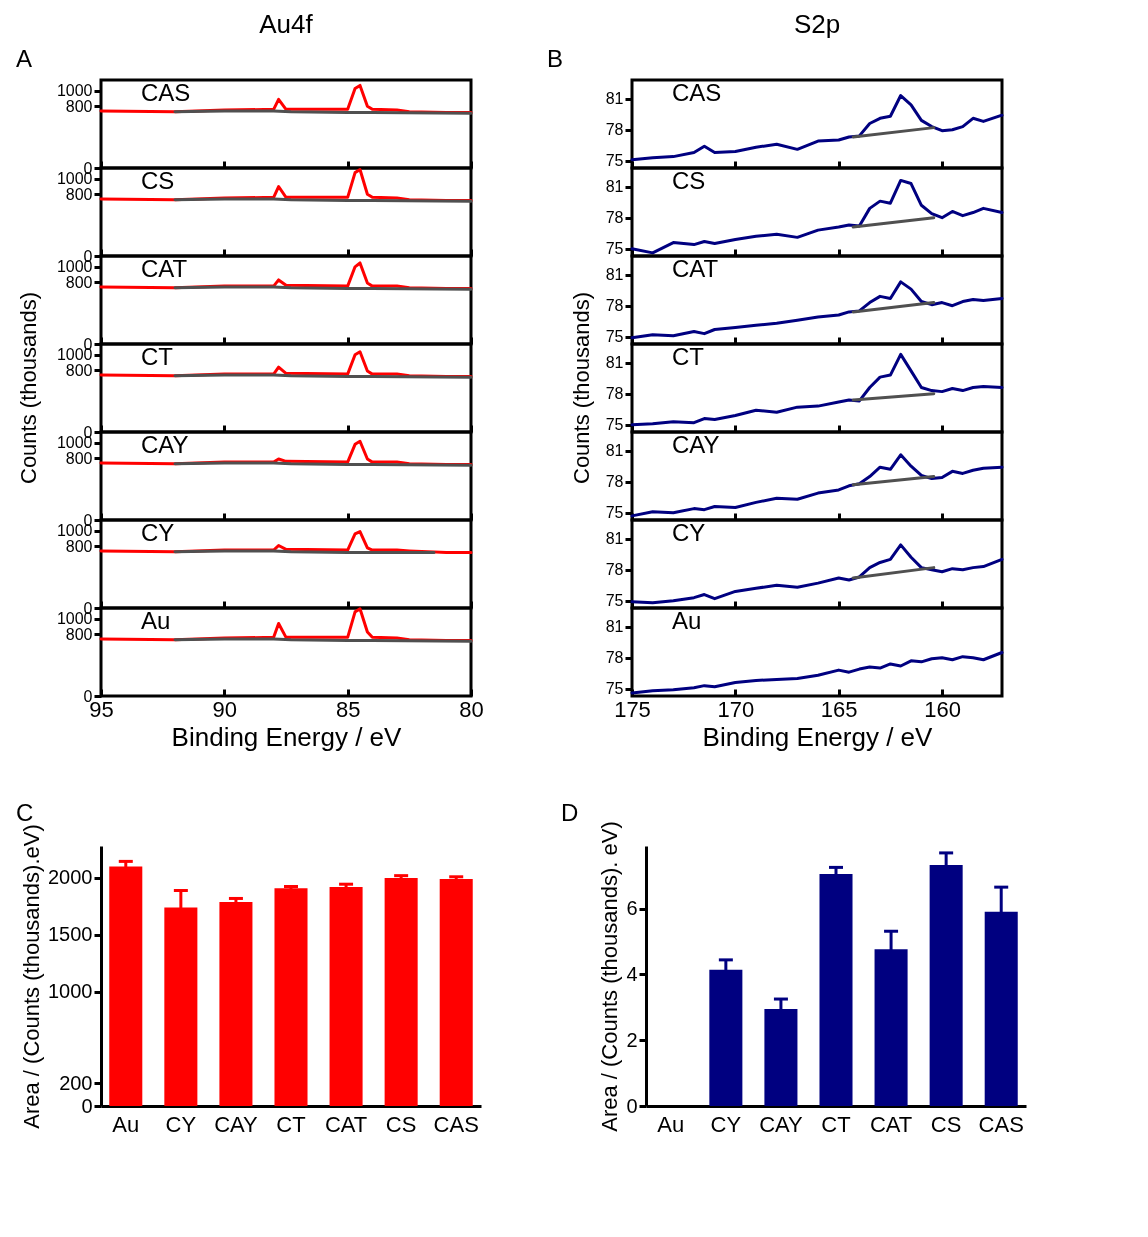 The width and height of the screenshot is (1148, 1237). I want to click on x-tick-label: 170, so click(736, 709).